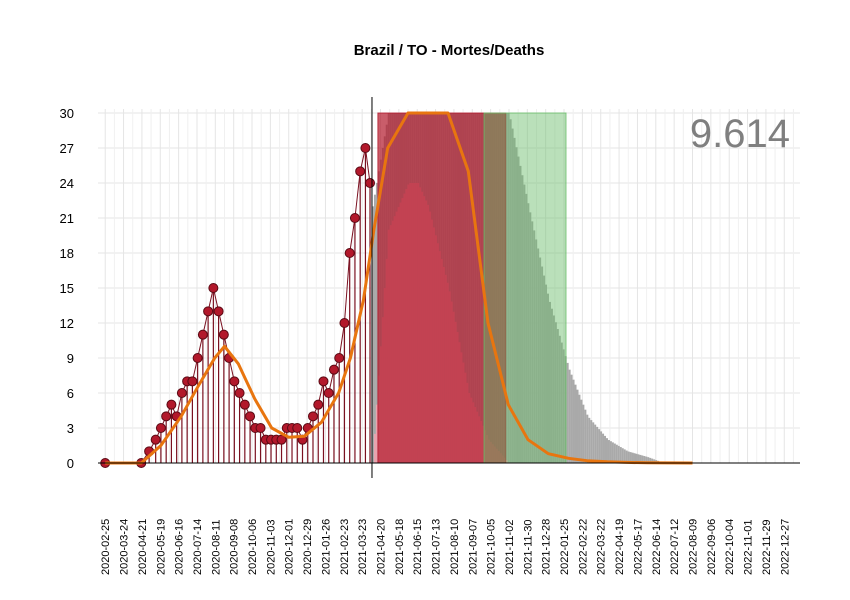 The width and height of the screenshot is (850, 600). What do you see at coordinates (290, 547) in the screenshot?
I see `x-tick-label: 2020-12-01` at bounding box center [290, 547].